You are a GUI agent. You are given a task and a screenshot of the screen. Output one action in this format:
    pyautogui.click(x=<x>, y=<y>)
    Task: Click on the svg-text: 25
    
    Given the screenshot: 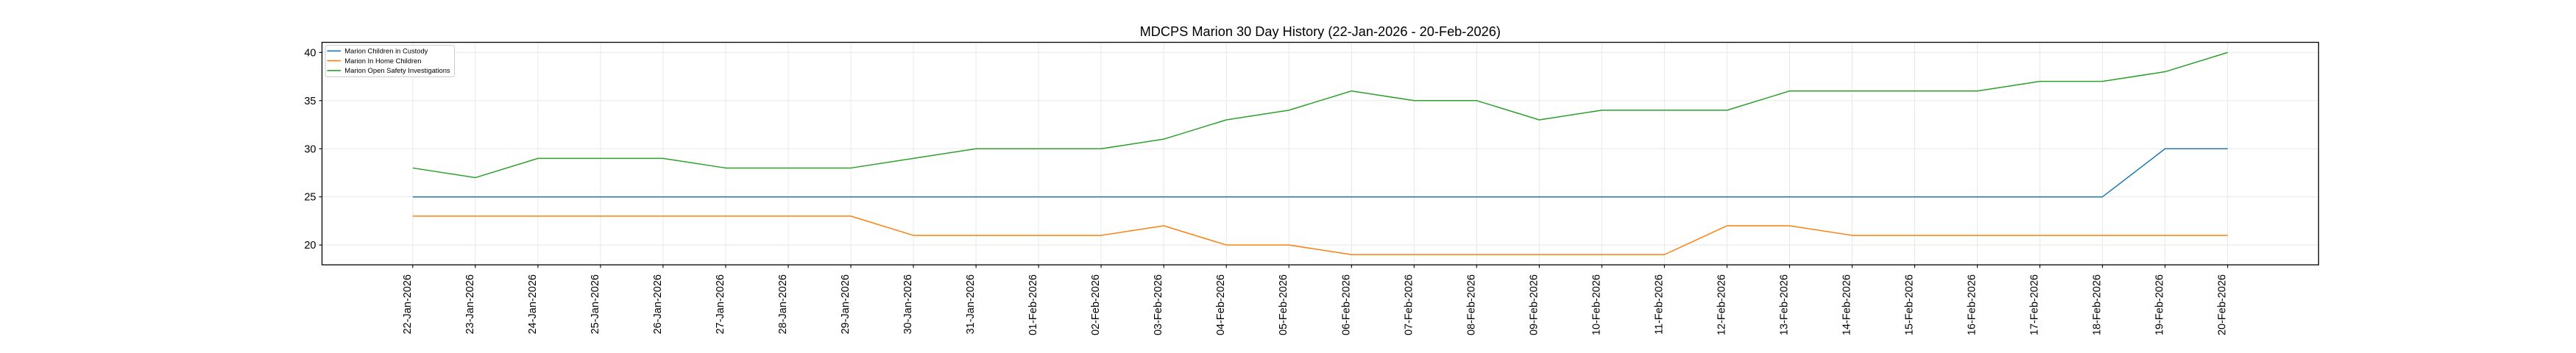 What is the action you would take?
    pyautogui.click(x=310, y=198)
    